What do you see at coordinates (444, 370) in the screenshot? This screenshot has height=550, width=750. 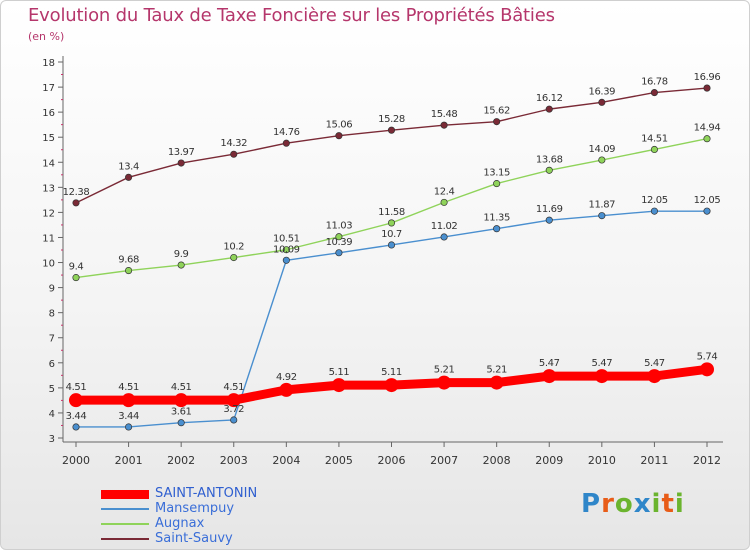 I see `data-label: 5.21` at bounding box center [444, 370].